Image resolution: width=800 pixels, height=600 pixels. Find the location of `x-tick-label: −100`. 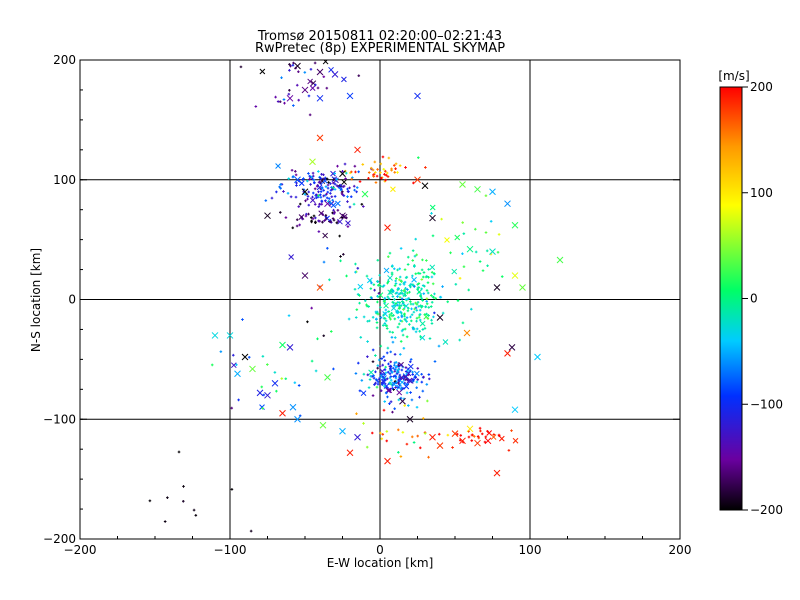

x-tick-label: −100 is located at coordinates (230, 550).